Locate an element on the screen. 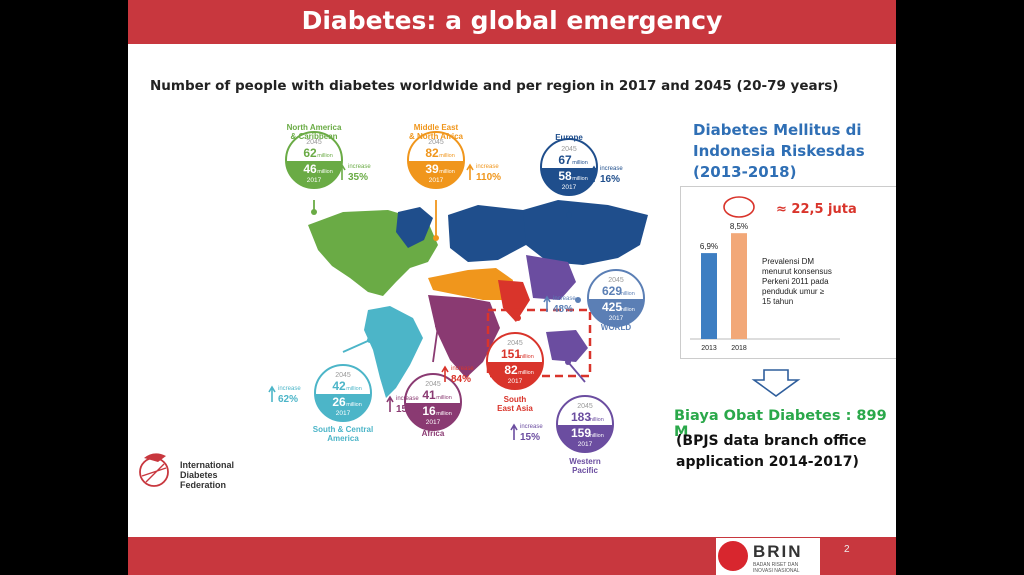  value-2017: 82 is located at coordinates (511, 370).